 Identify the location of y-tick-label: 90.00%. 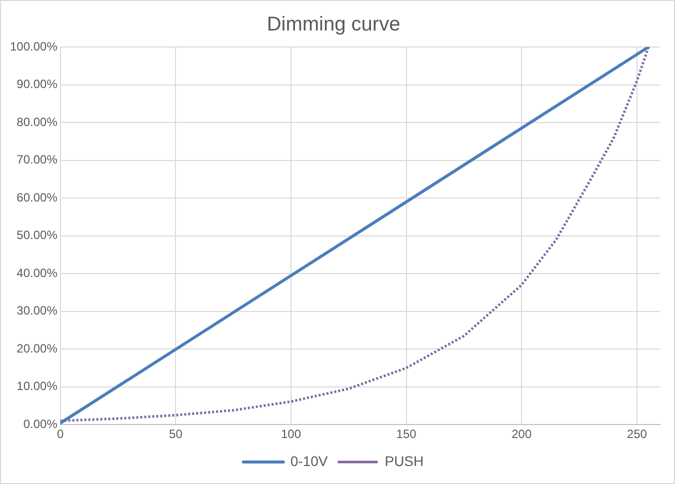
(37, 84).